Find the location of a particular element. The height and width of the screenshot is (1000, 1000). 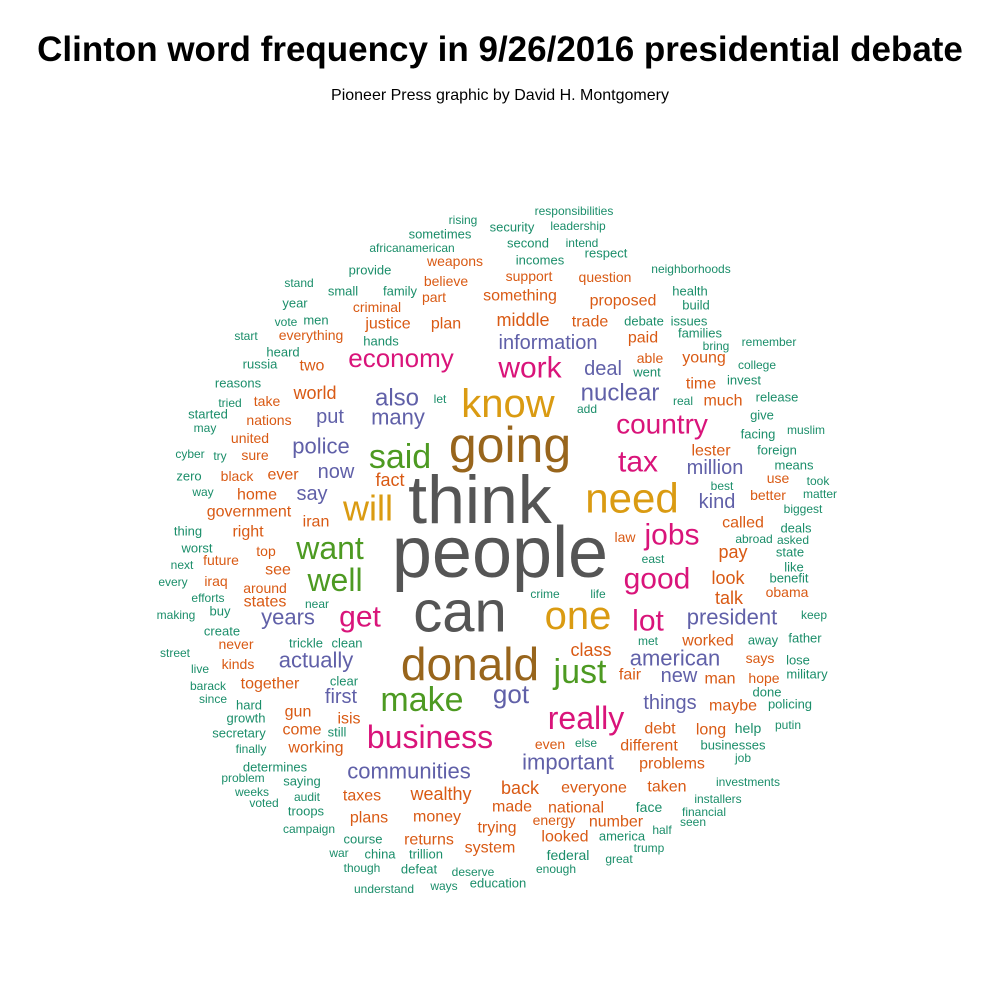

cloud-word-fact: fact is located at coordinates (389, 480).